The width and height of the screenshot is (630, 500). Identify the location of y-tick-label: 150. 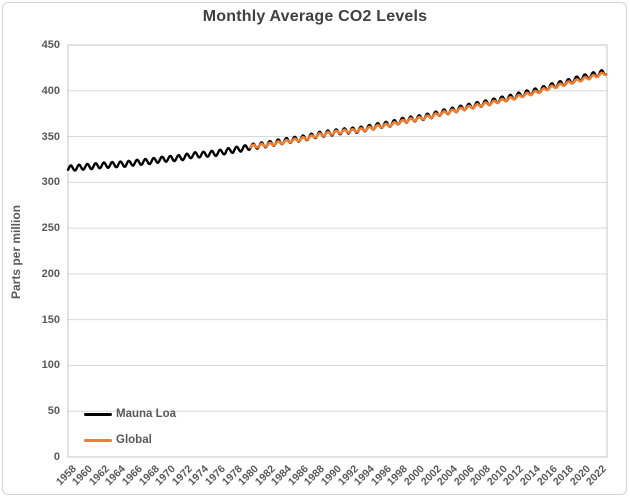
(50, 319).